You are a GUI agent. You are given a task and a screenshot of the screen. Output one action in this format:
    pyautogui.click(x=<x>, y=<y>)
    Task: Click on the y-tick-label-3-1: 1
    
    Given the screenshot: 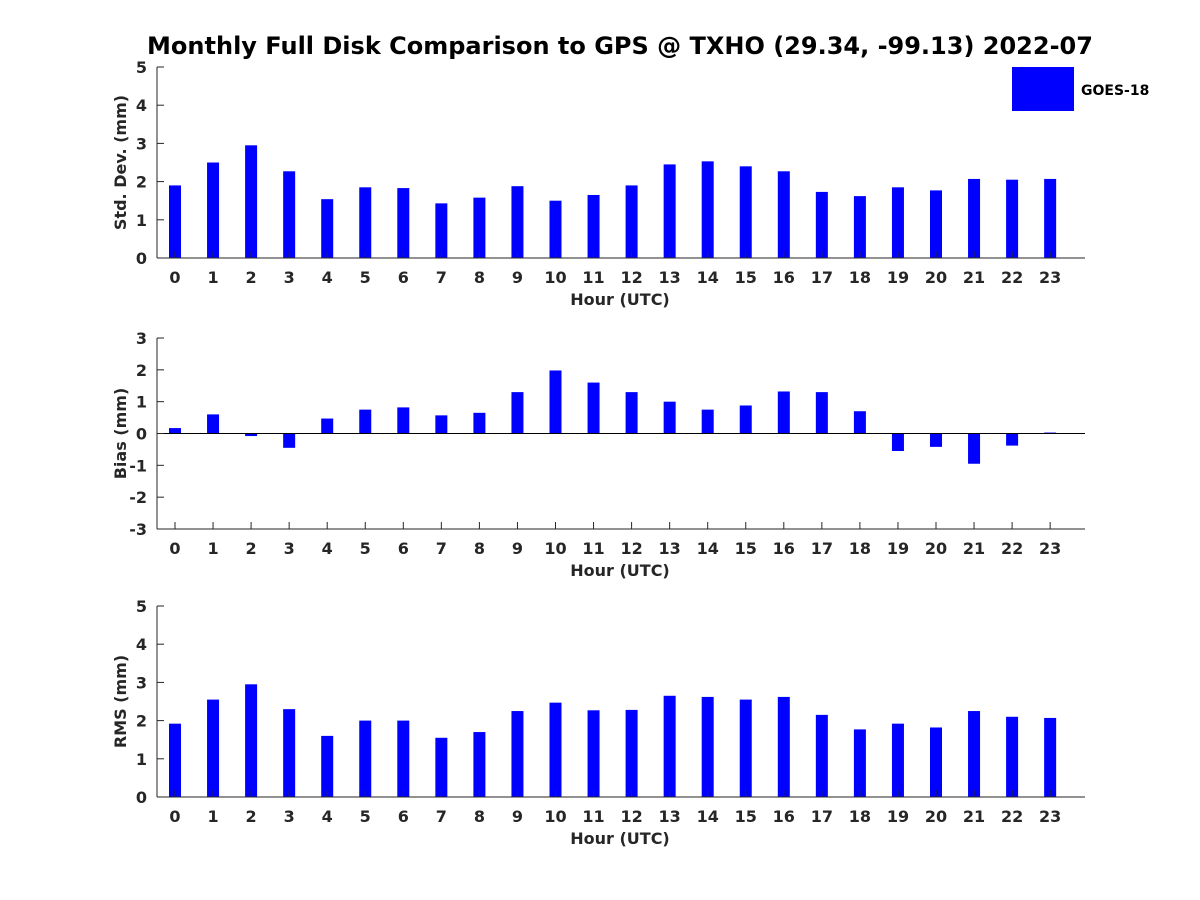 What is the action you would take?
    pyautogui.click(x=141, y=759)
    